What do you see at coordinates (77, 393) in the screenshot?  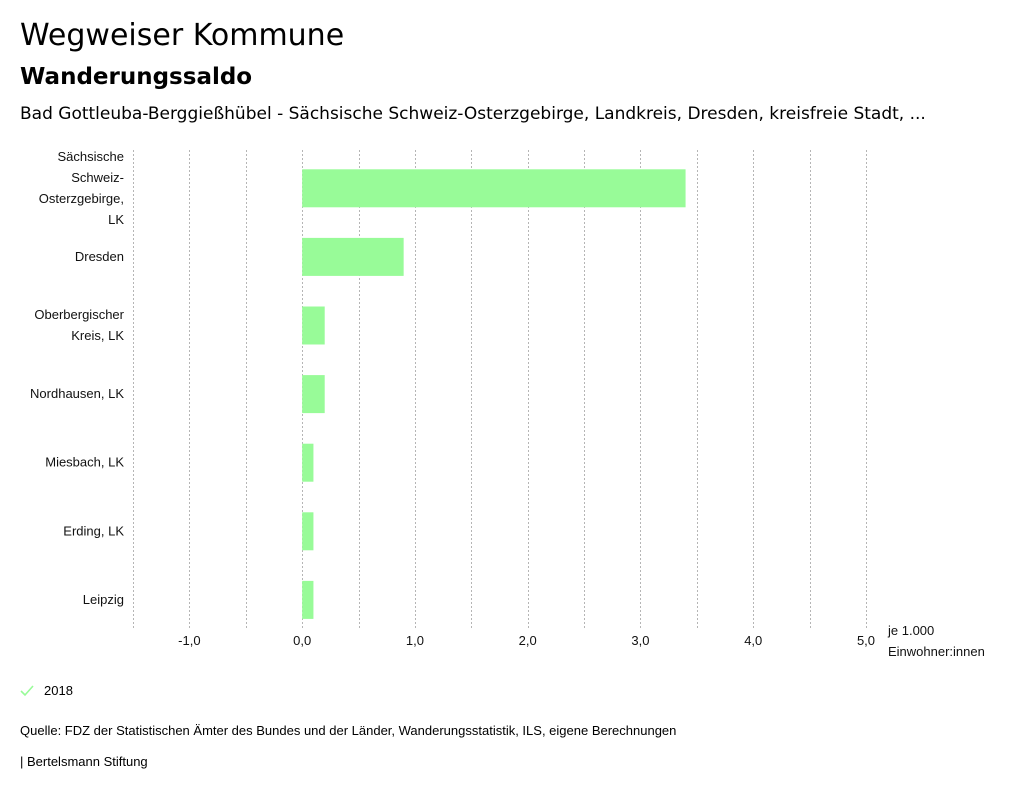 I see `category-label: Nordhausen, LK` at bounding box center [77, 393].